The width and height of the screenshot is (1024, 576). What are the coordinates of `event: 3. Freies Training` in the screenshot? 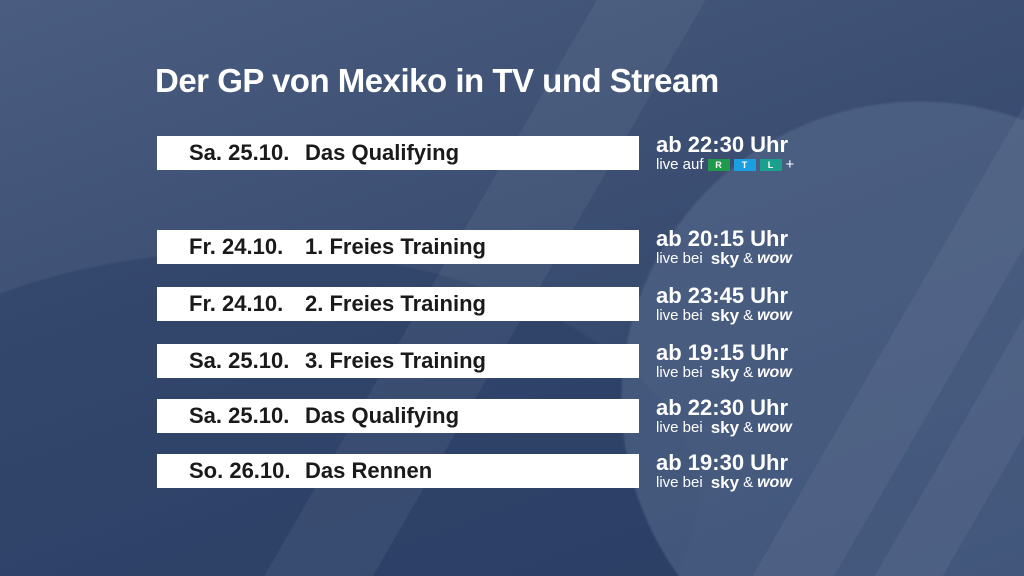 It's located at (395, 360).